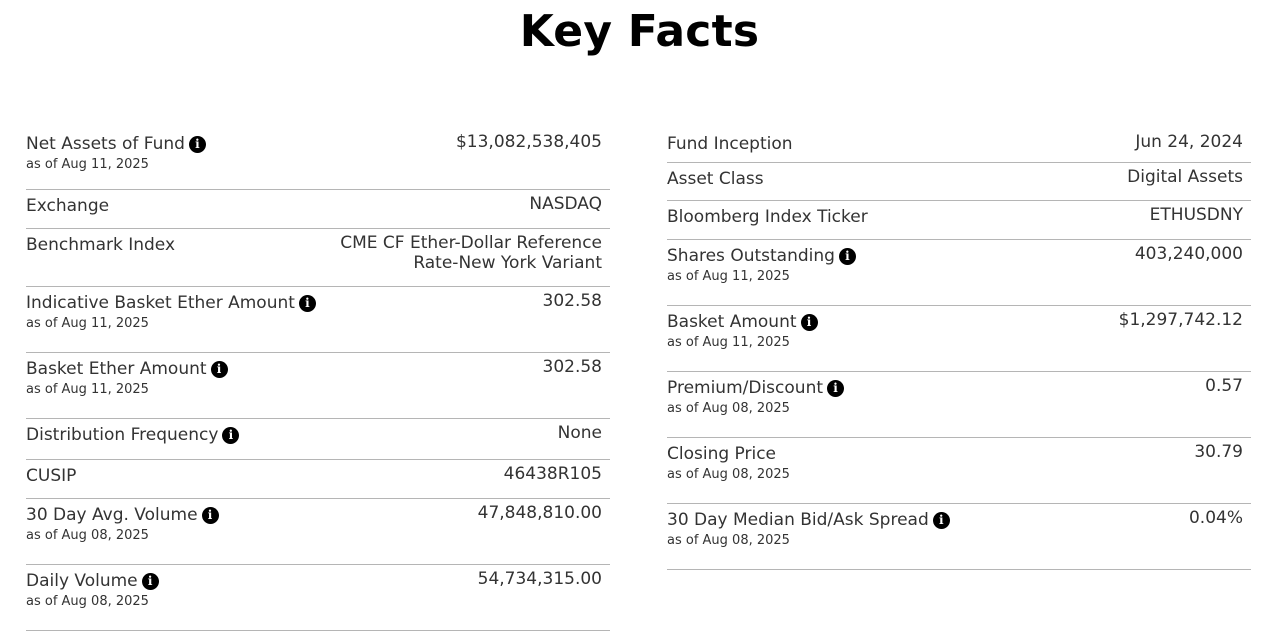  Describe the element at coordinates (959, 220) in the screenshot. I see `fact-row-bloomberg-index-ticker: Bloomberg Index Ticker ETHUSDNY` at that location.